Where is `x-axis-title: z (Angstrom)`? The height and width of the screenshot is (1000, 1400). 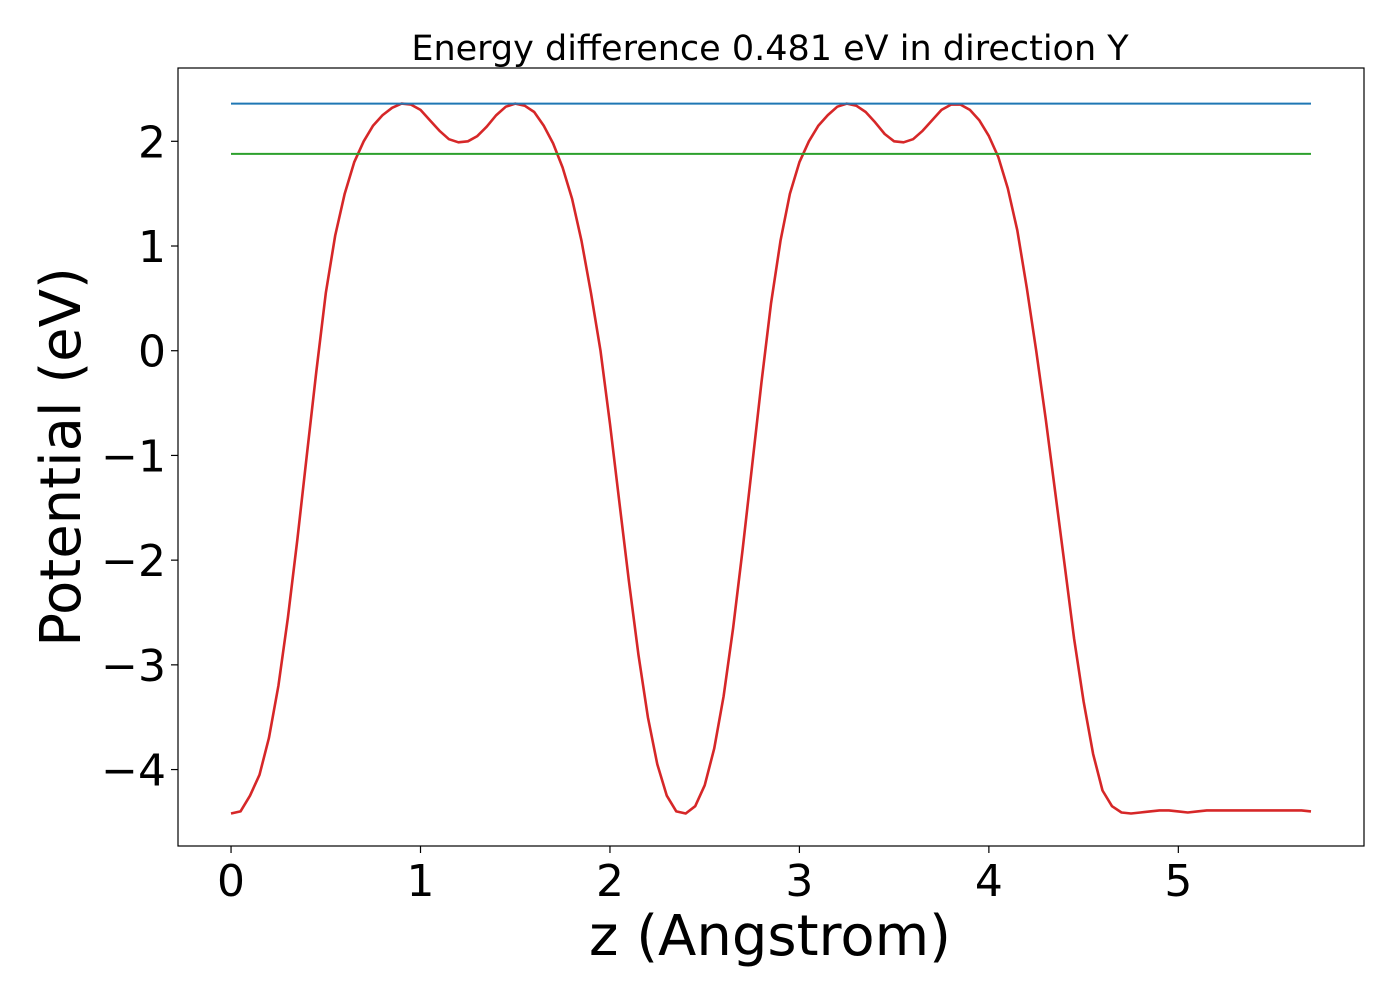
x-axis-title: z (Angstrom) is located at coordinates (770, 936).